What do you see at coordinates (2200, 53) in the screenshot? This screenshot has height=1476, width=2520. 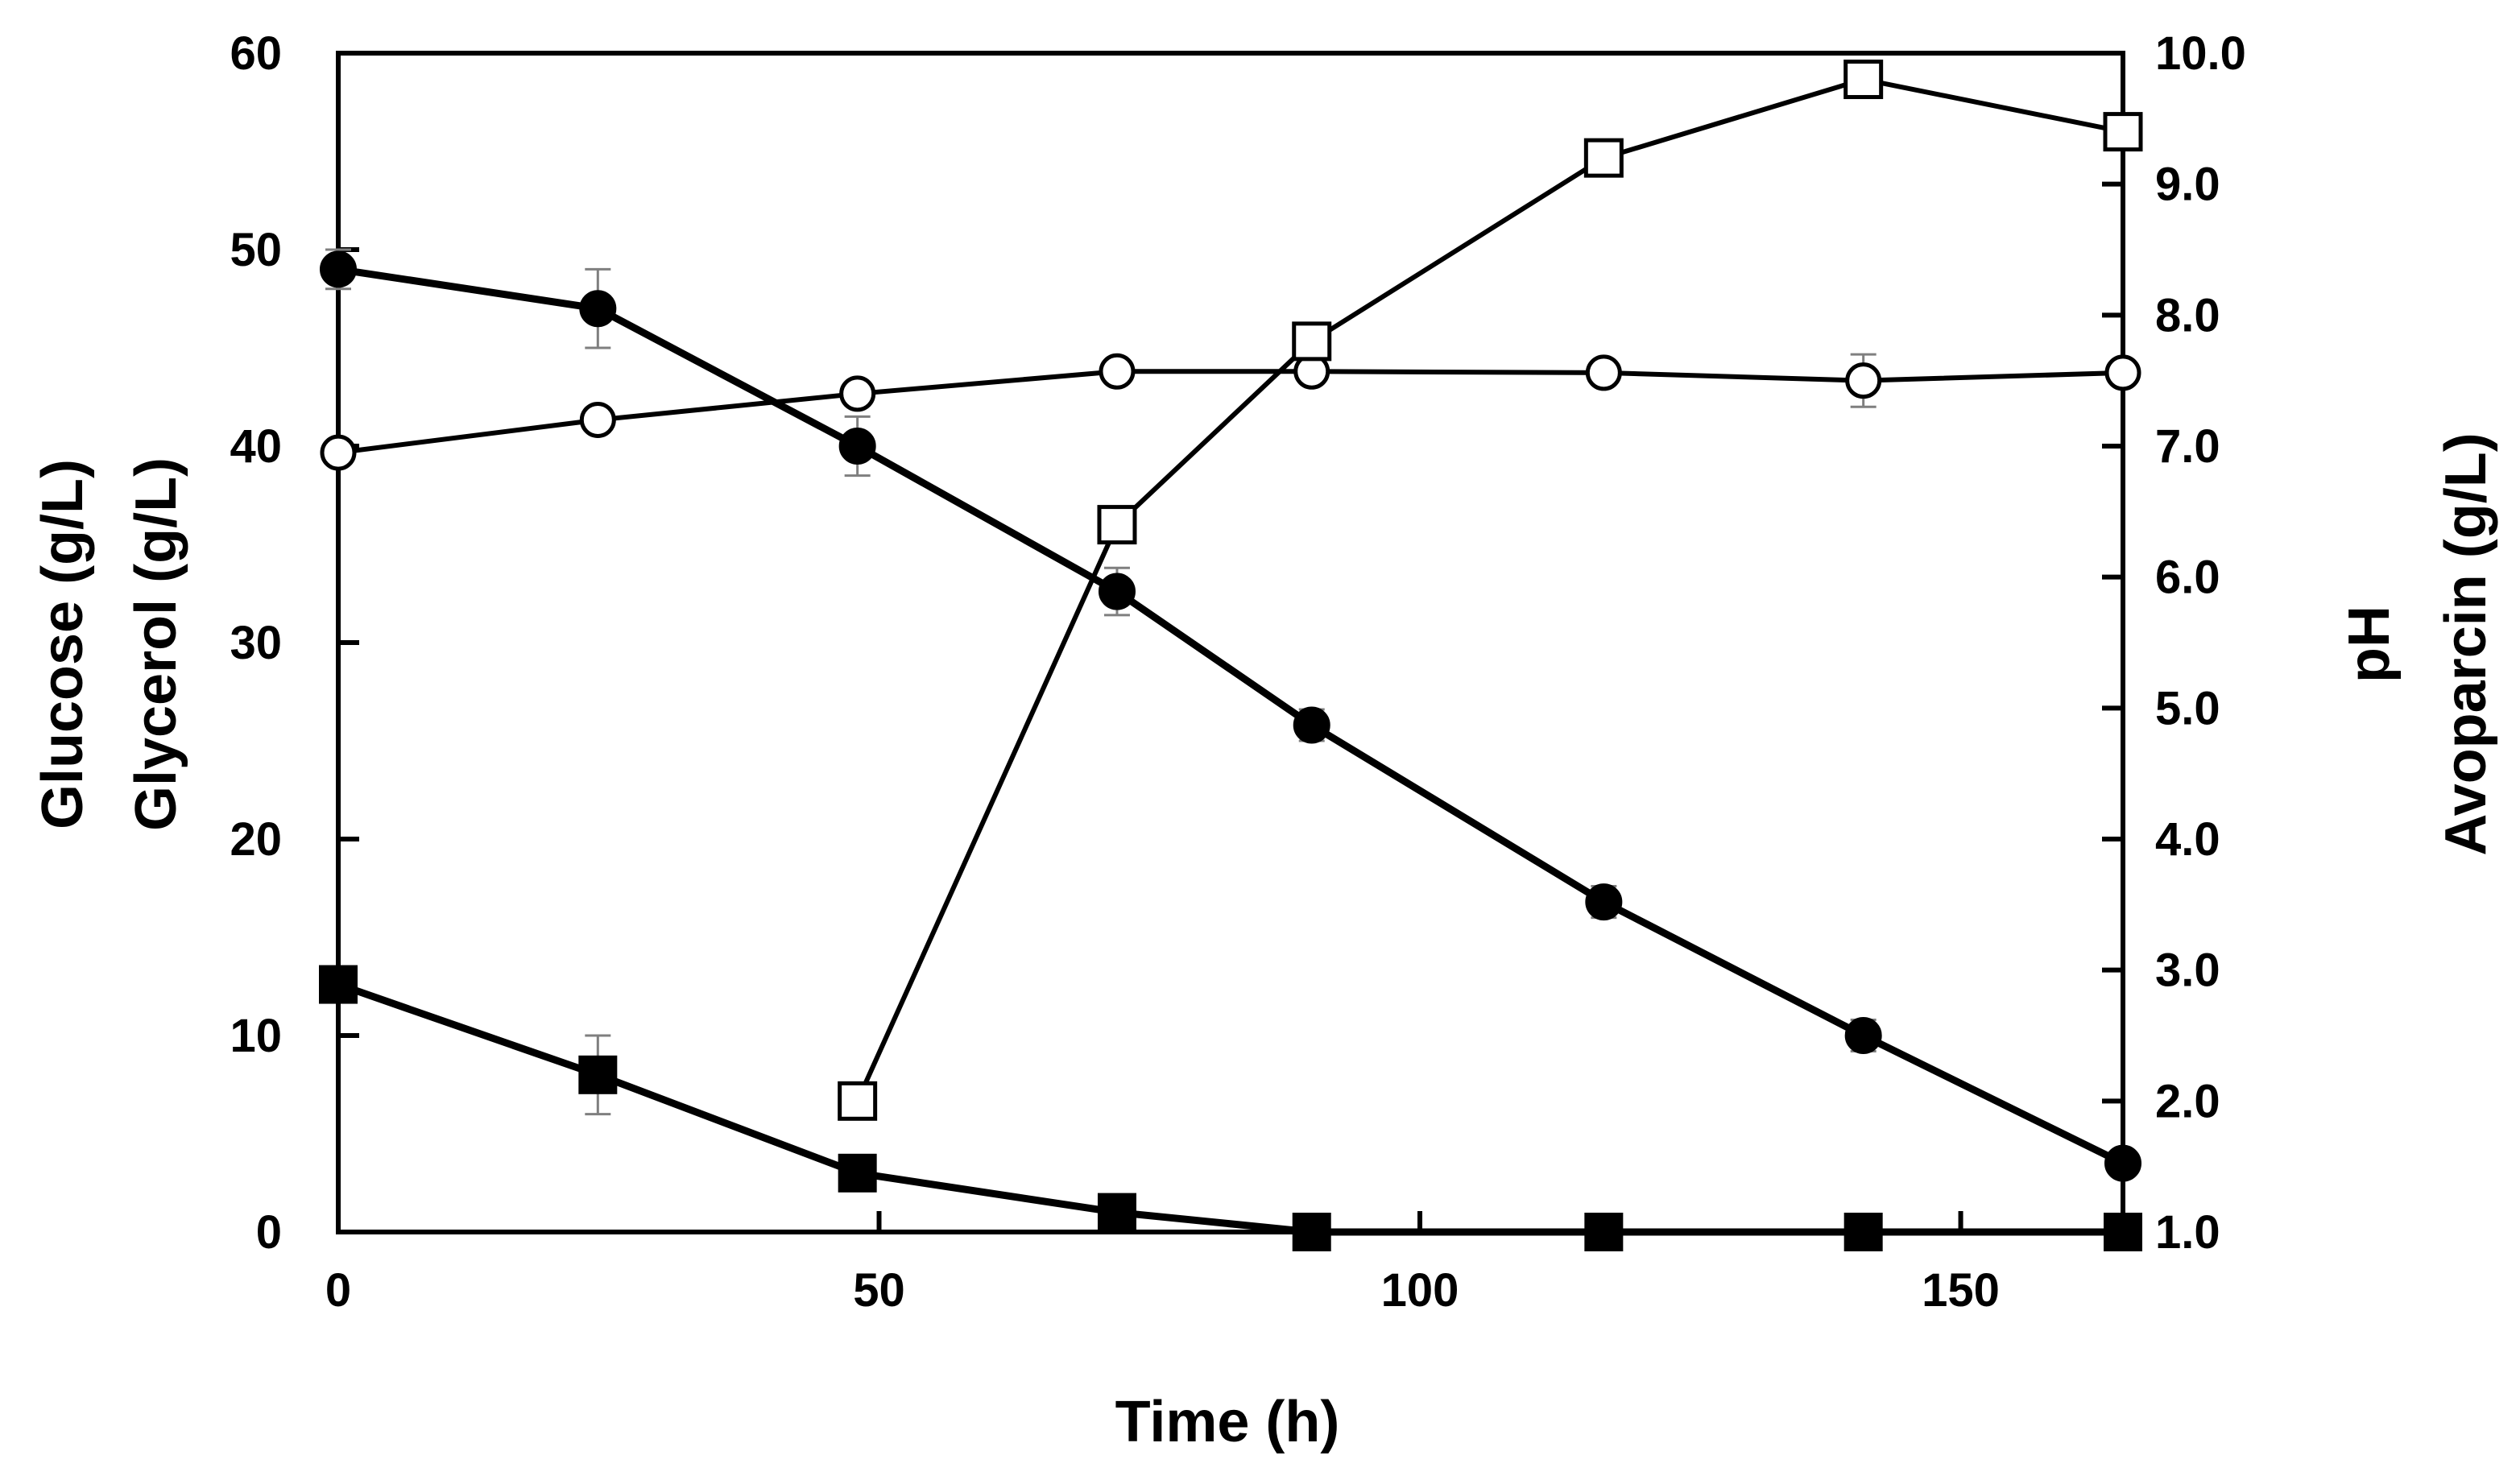 I see `y-right-tick-label: 10.0` at bounding box center [2200, 53].